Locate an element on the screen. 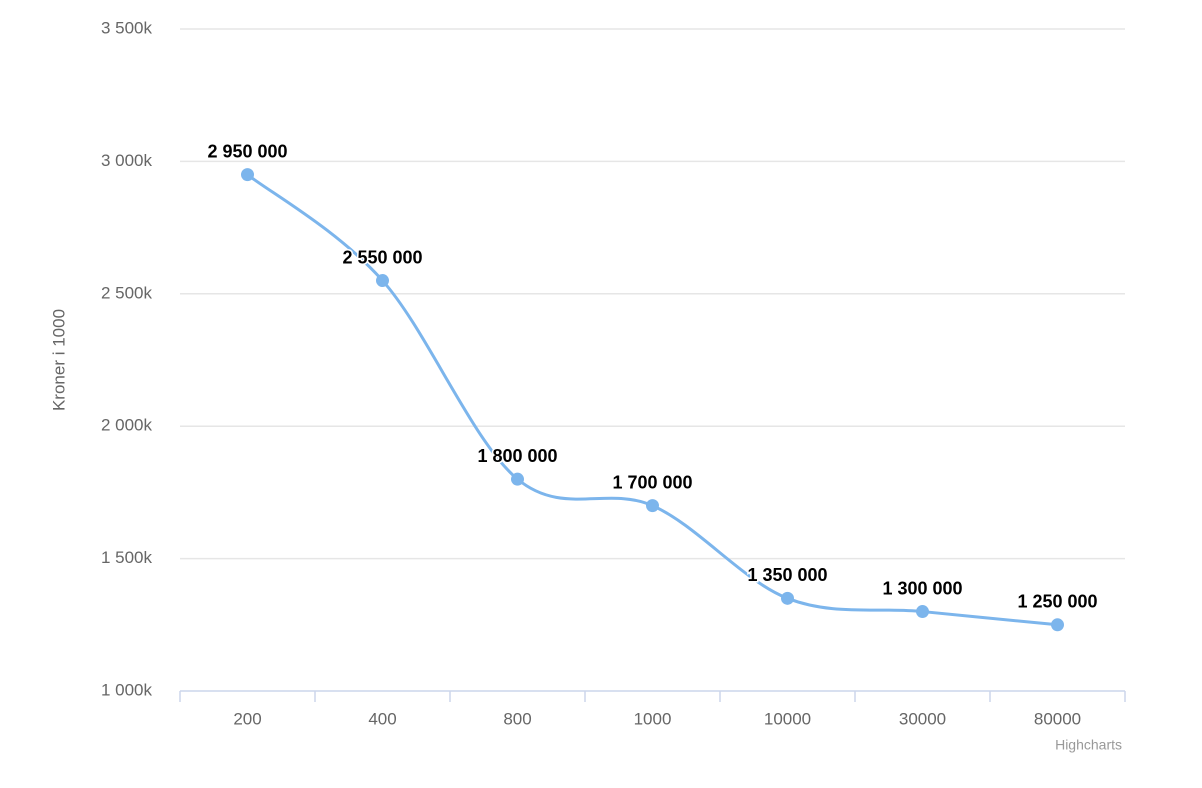 This screenshot has height=788, width=1202. x-tick-label: 10000 is located at coordinates (787, 718).